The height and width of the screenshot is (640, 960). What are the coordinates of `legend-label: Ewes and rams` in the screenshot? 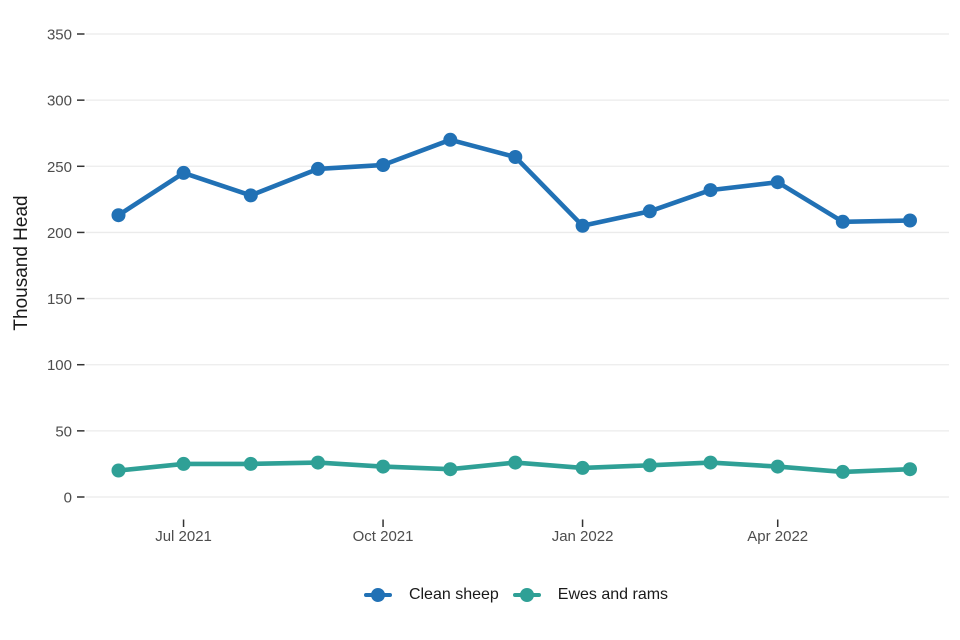 It's located at (613, 594).